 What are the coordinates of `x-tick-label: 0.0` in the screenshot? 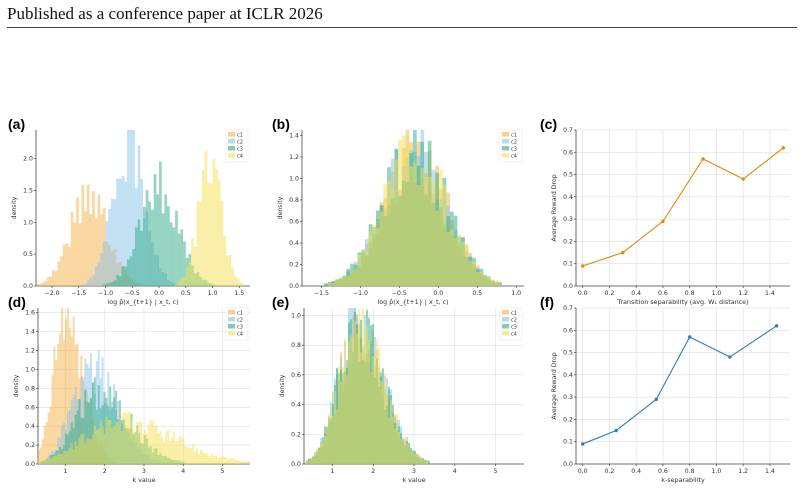 It's located at (159, 293).